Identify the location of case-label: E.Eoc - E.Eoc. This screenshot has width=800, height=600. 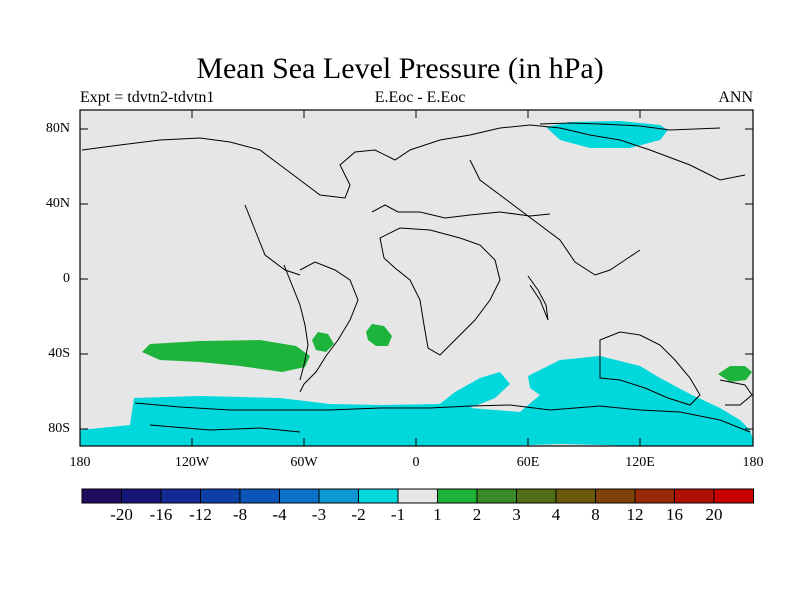
(420, 97).